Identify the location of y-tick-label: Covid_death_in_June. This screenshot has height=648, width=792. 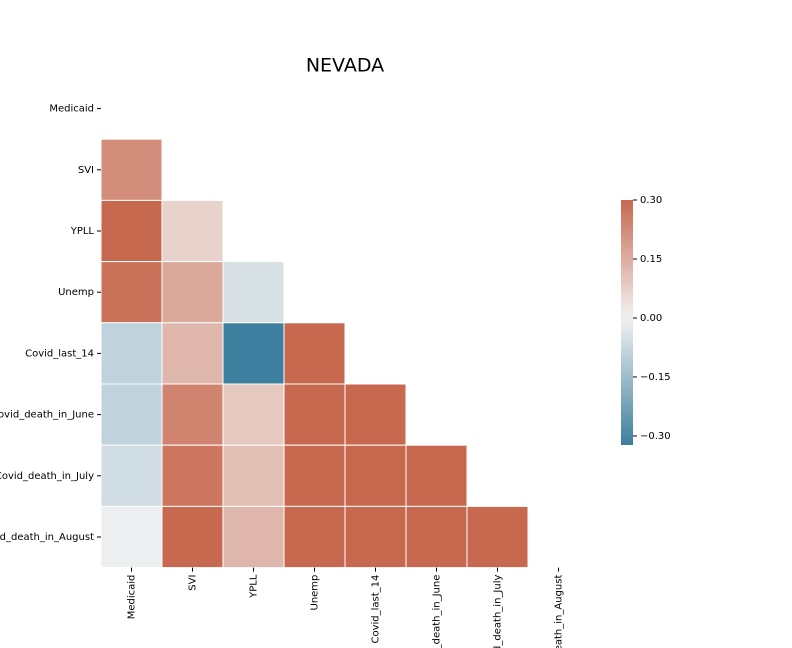
(47, 415).